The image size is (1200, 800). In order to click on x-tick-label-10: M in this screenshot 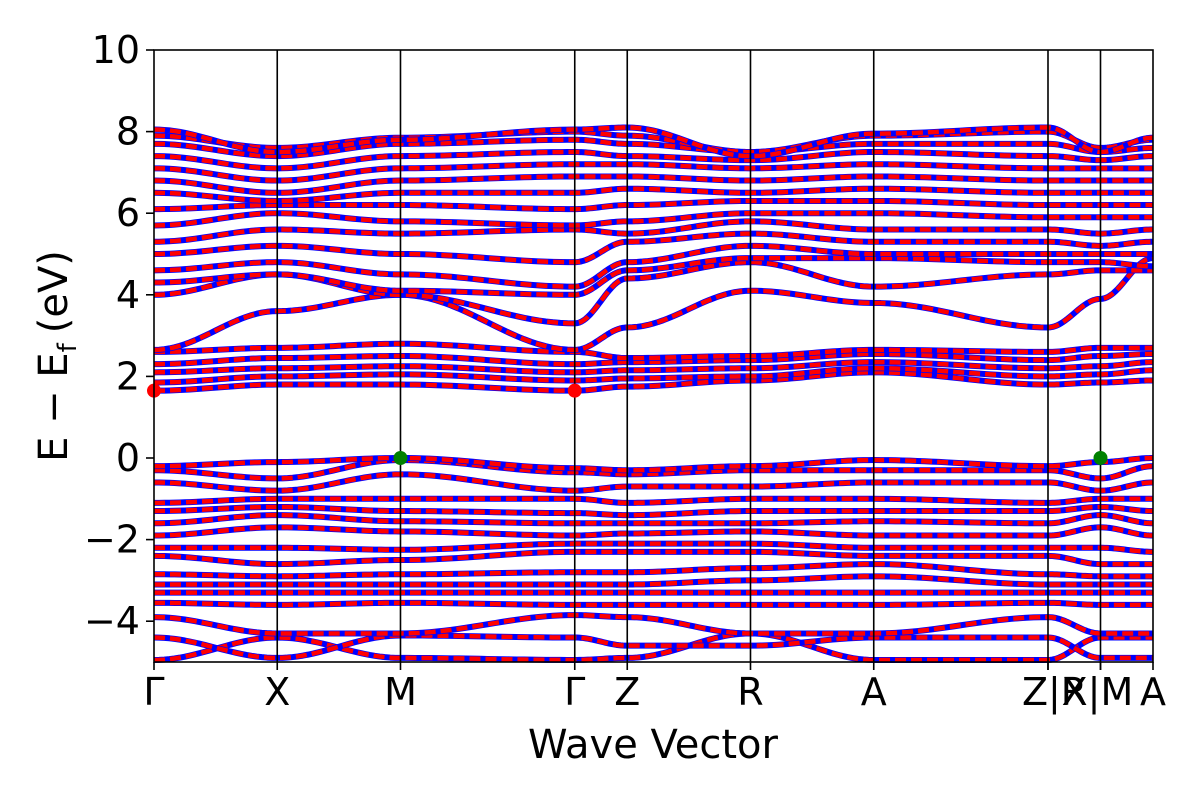, I will do `click(1116, 692)`.